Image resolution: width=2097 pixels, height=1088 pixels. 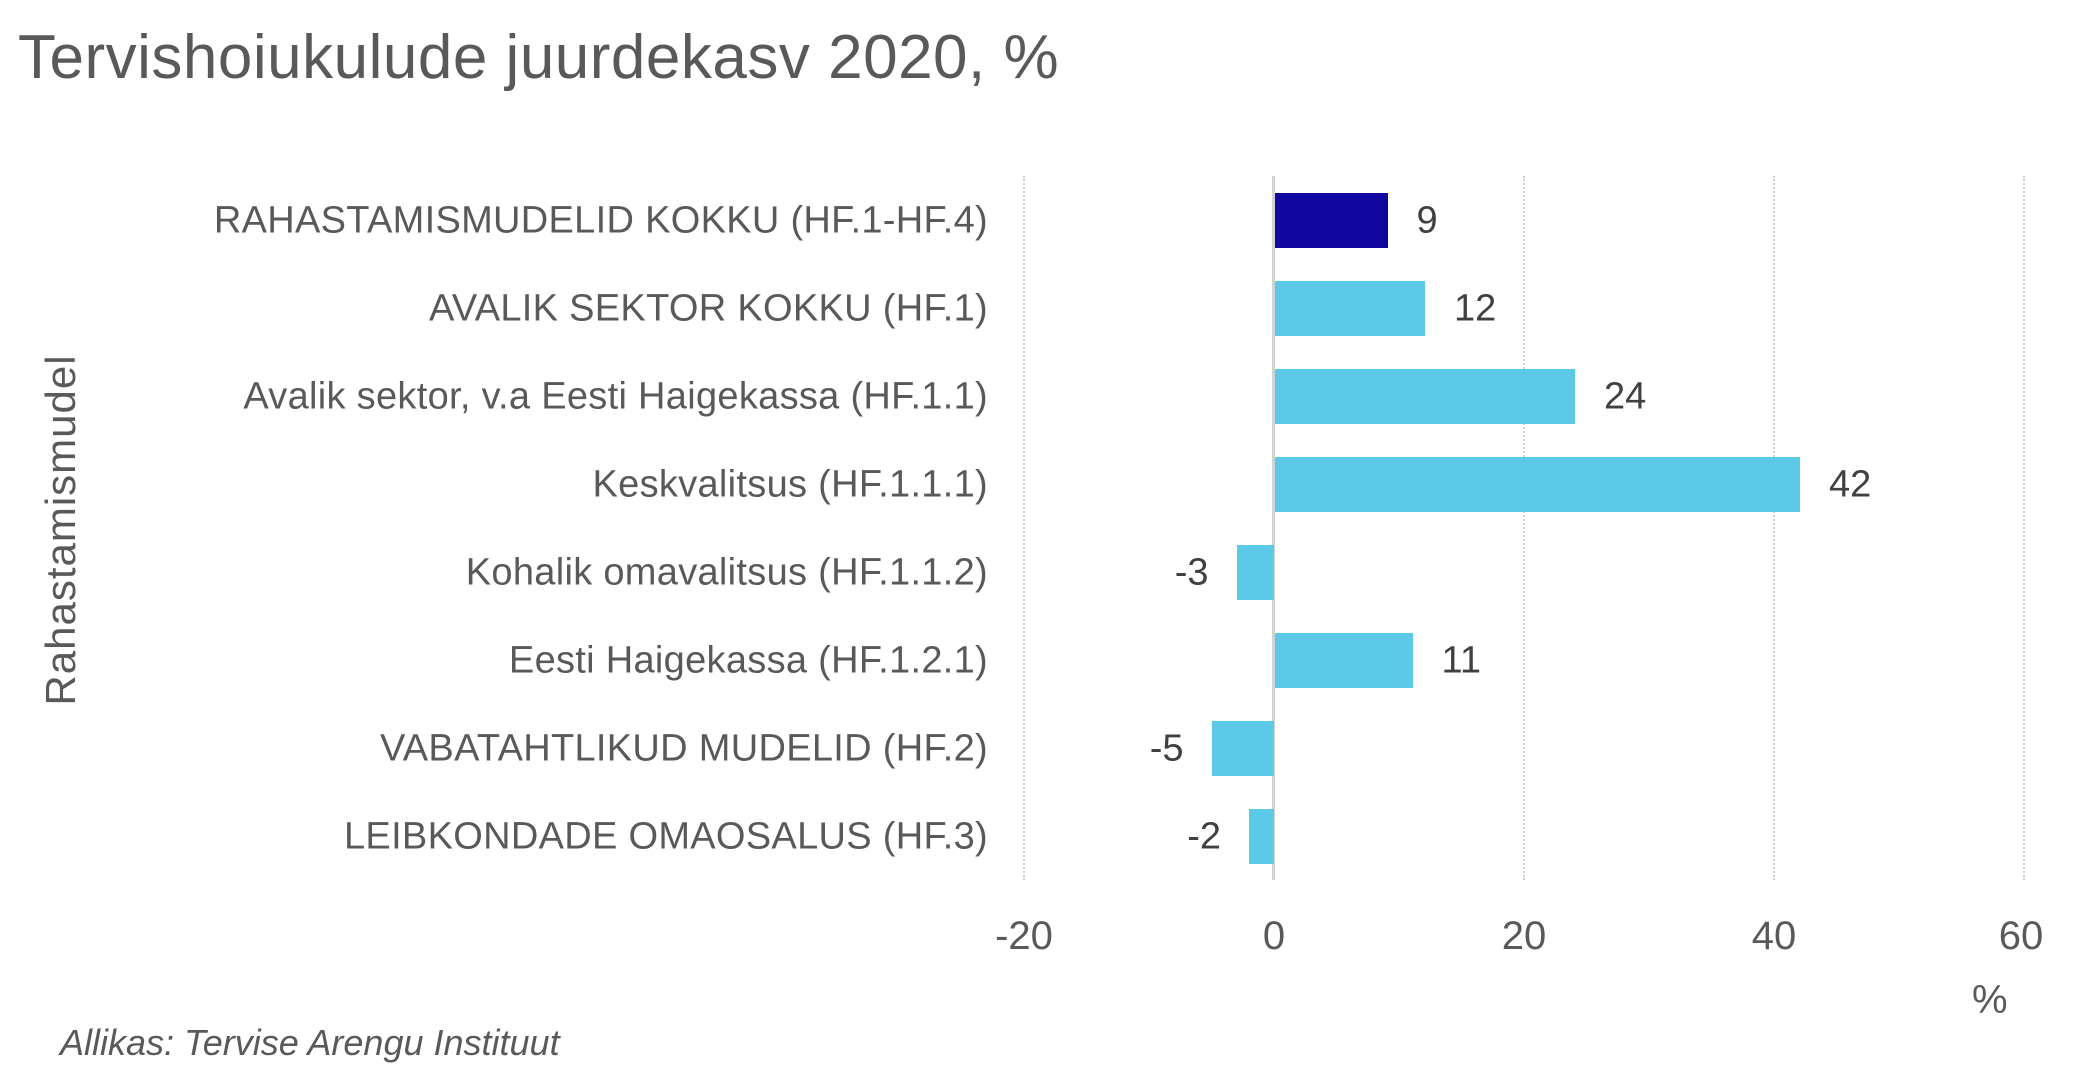 What do you see at coordinates (2021, 936) in the screenshot?
I see `x-tick-label: 60` at bounding box center [2021, 936].